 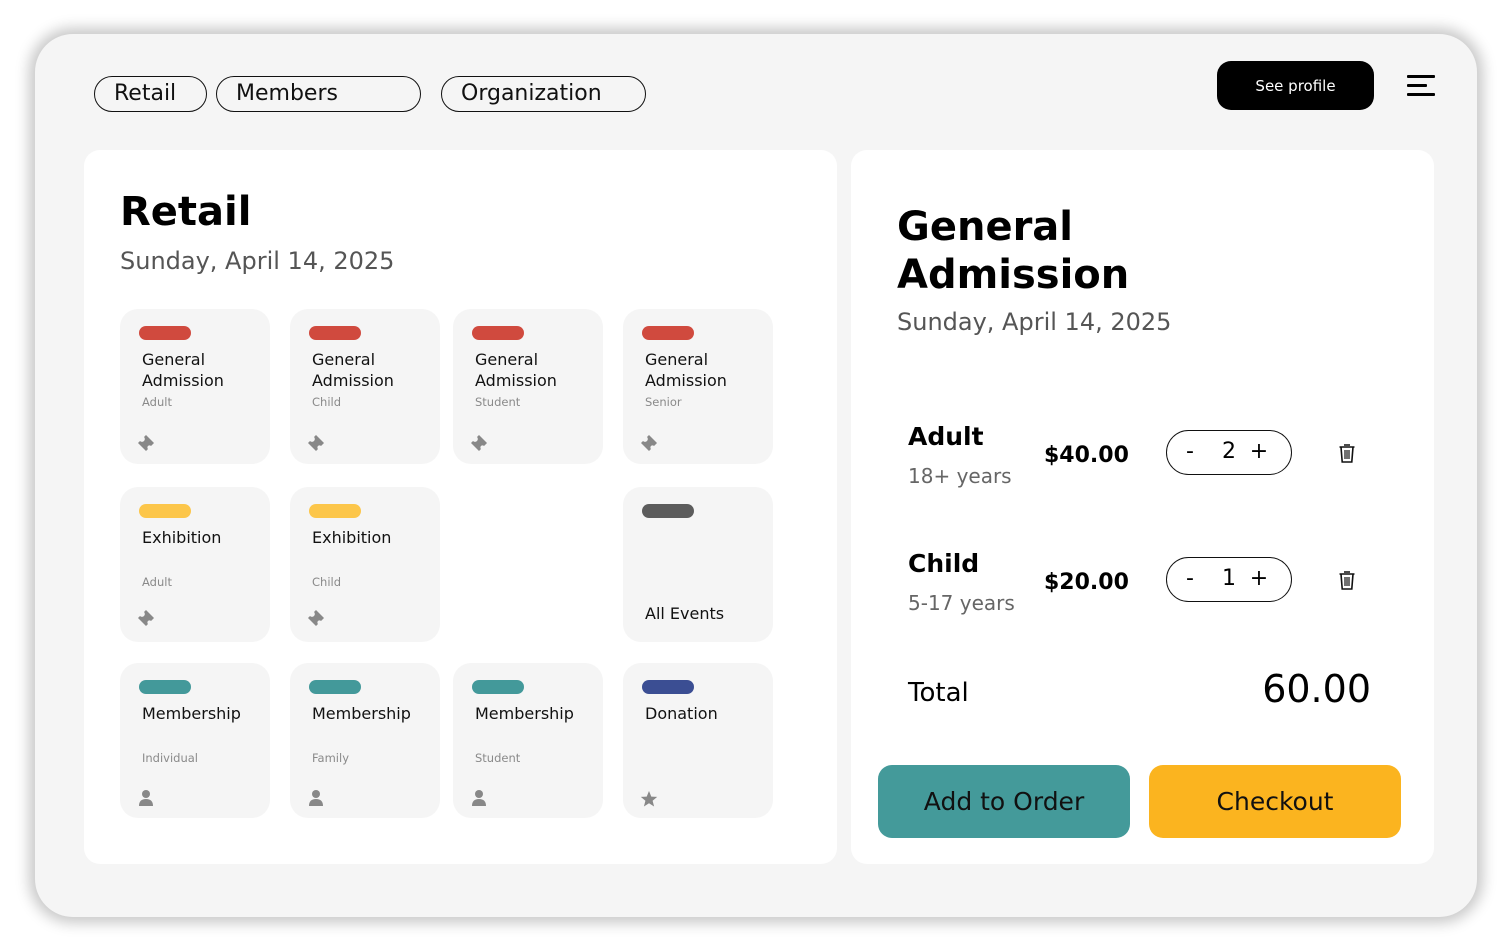 What do you see at coordinates (938, 693) in the screenshot?
I see `total-label: Total` at bounding box center [938, 693].